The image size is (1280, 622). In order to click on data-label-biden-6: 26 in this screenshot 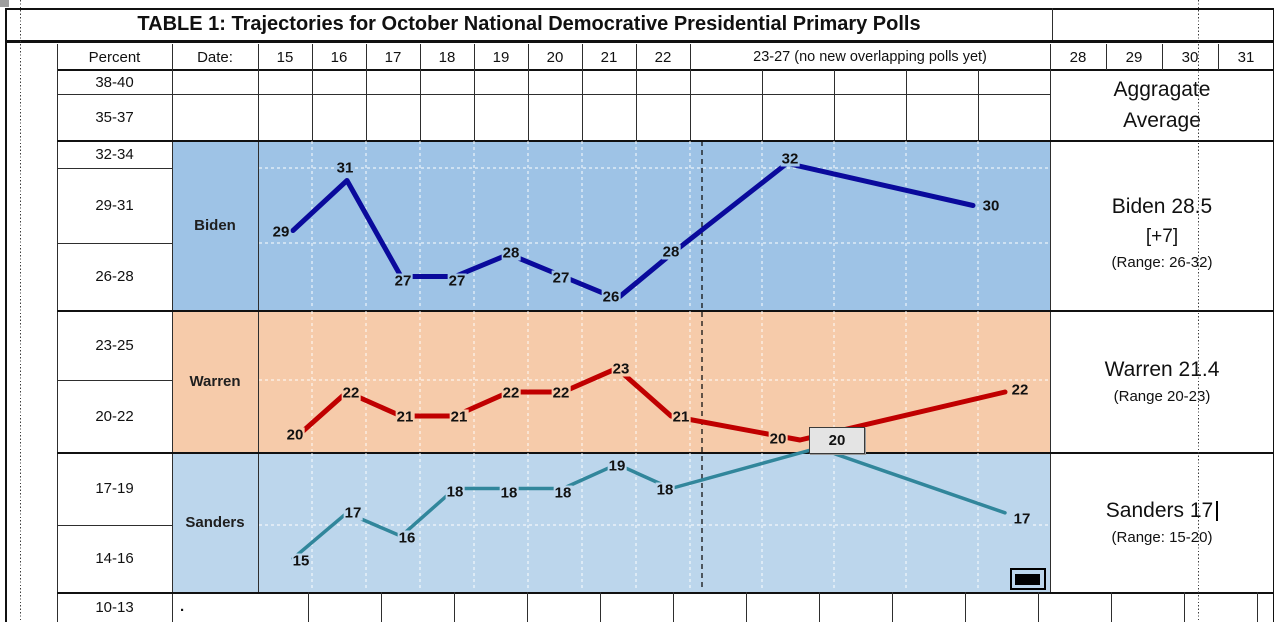, I will do `click(611, 297)`.